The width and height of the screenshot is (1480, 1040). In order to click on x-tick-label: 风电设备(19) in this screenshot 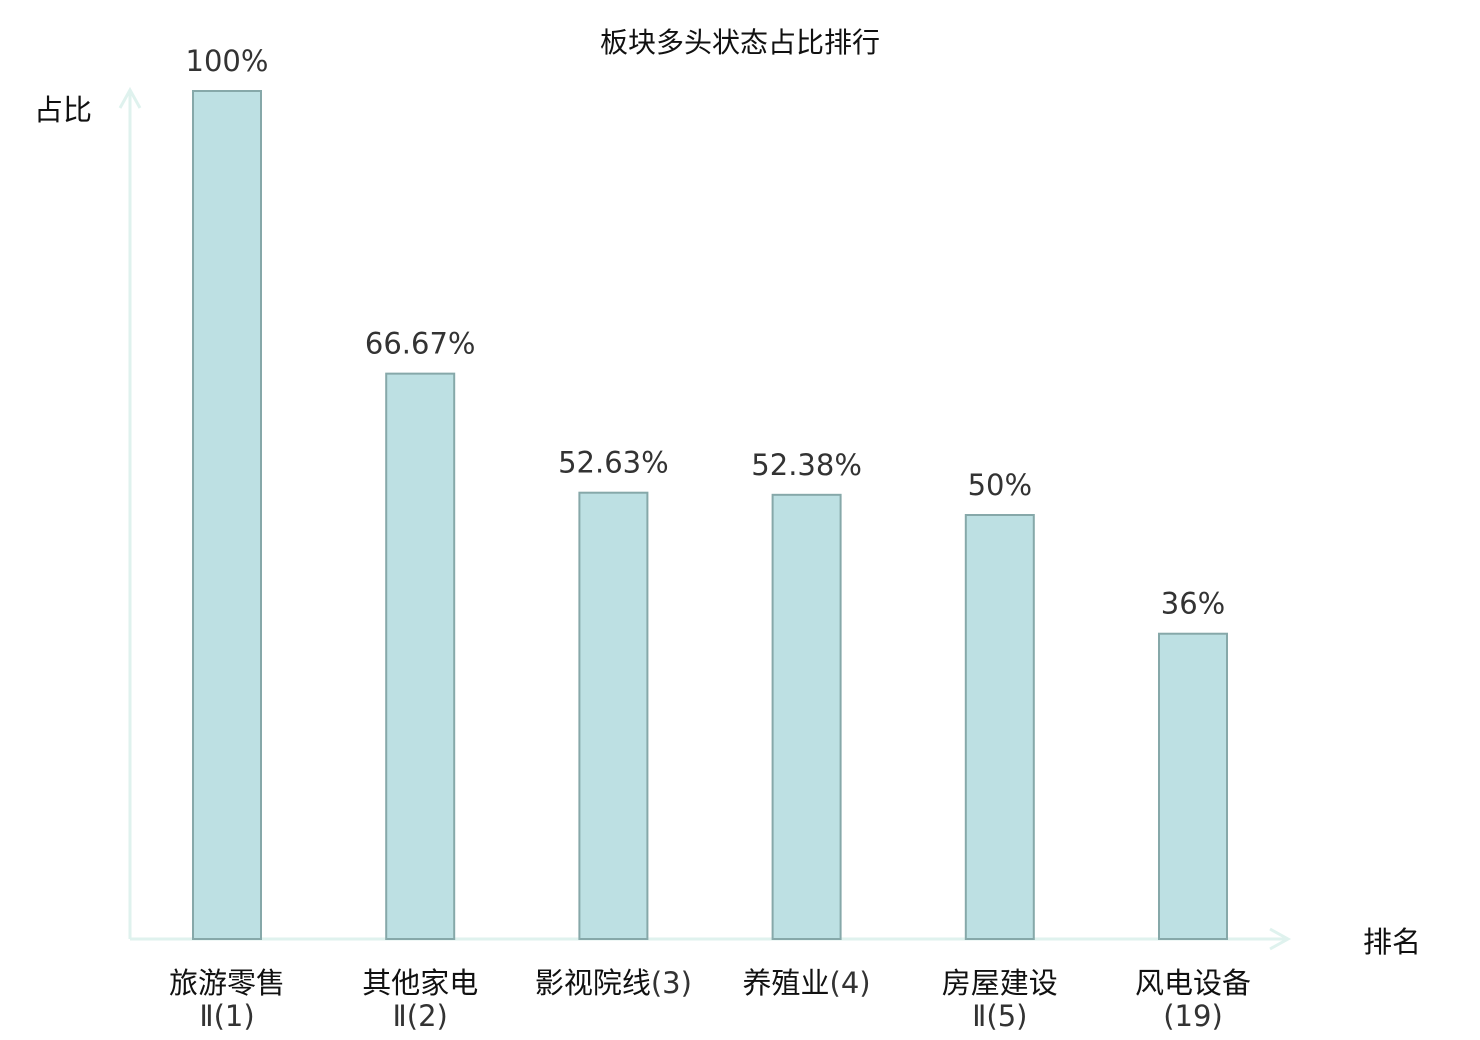, I will do `click(1193, 999)`.